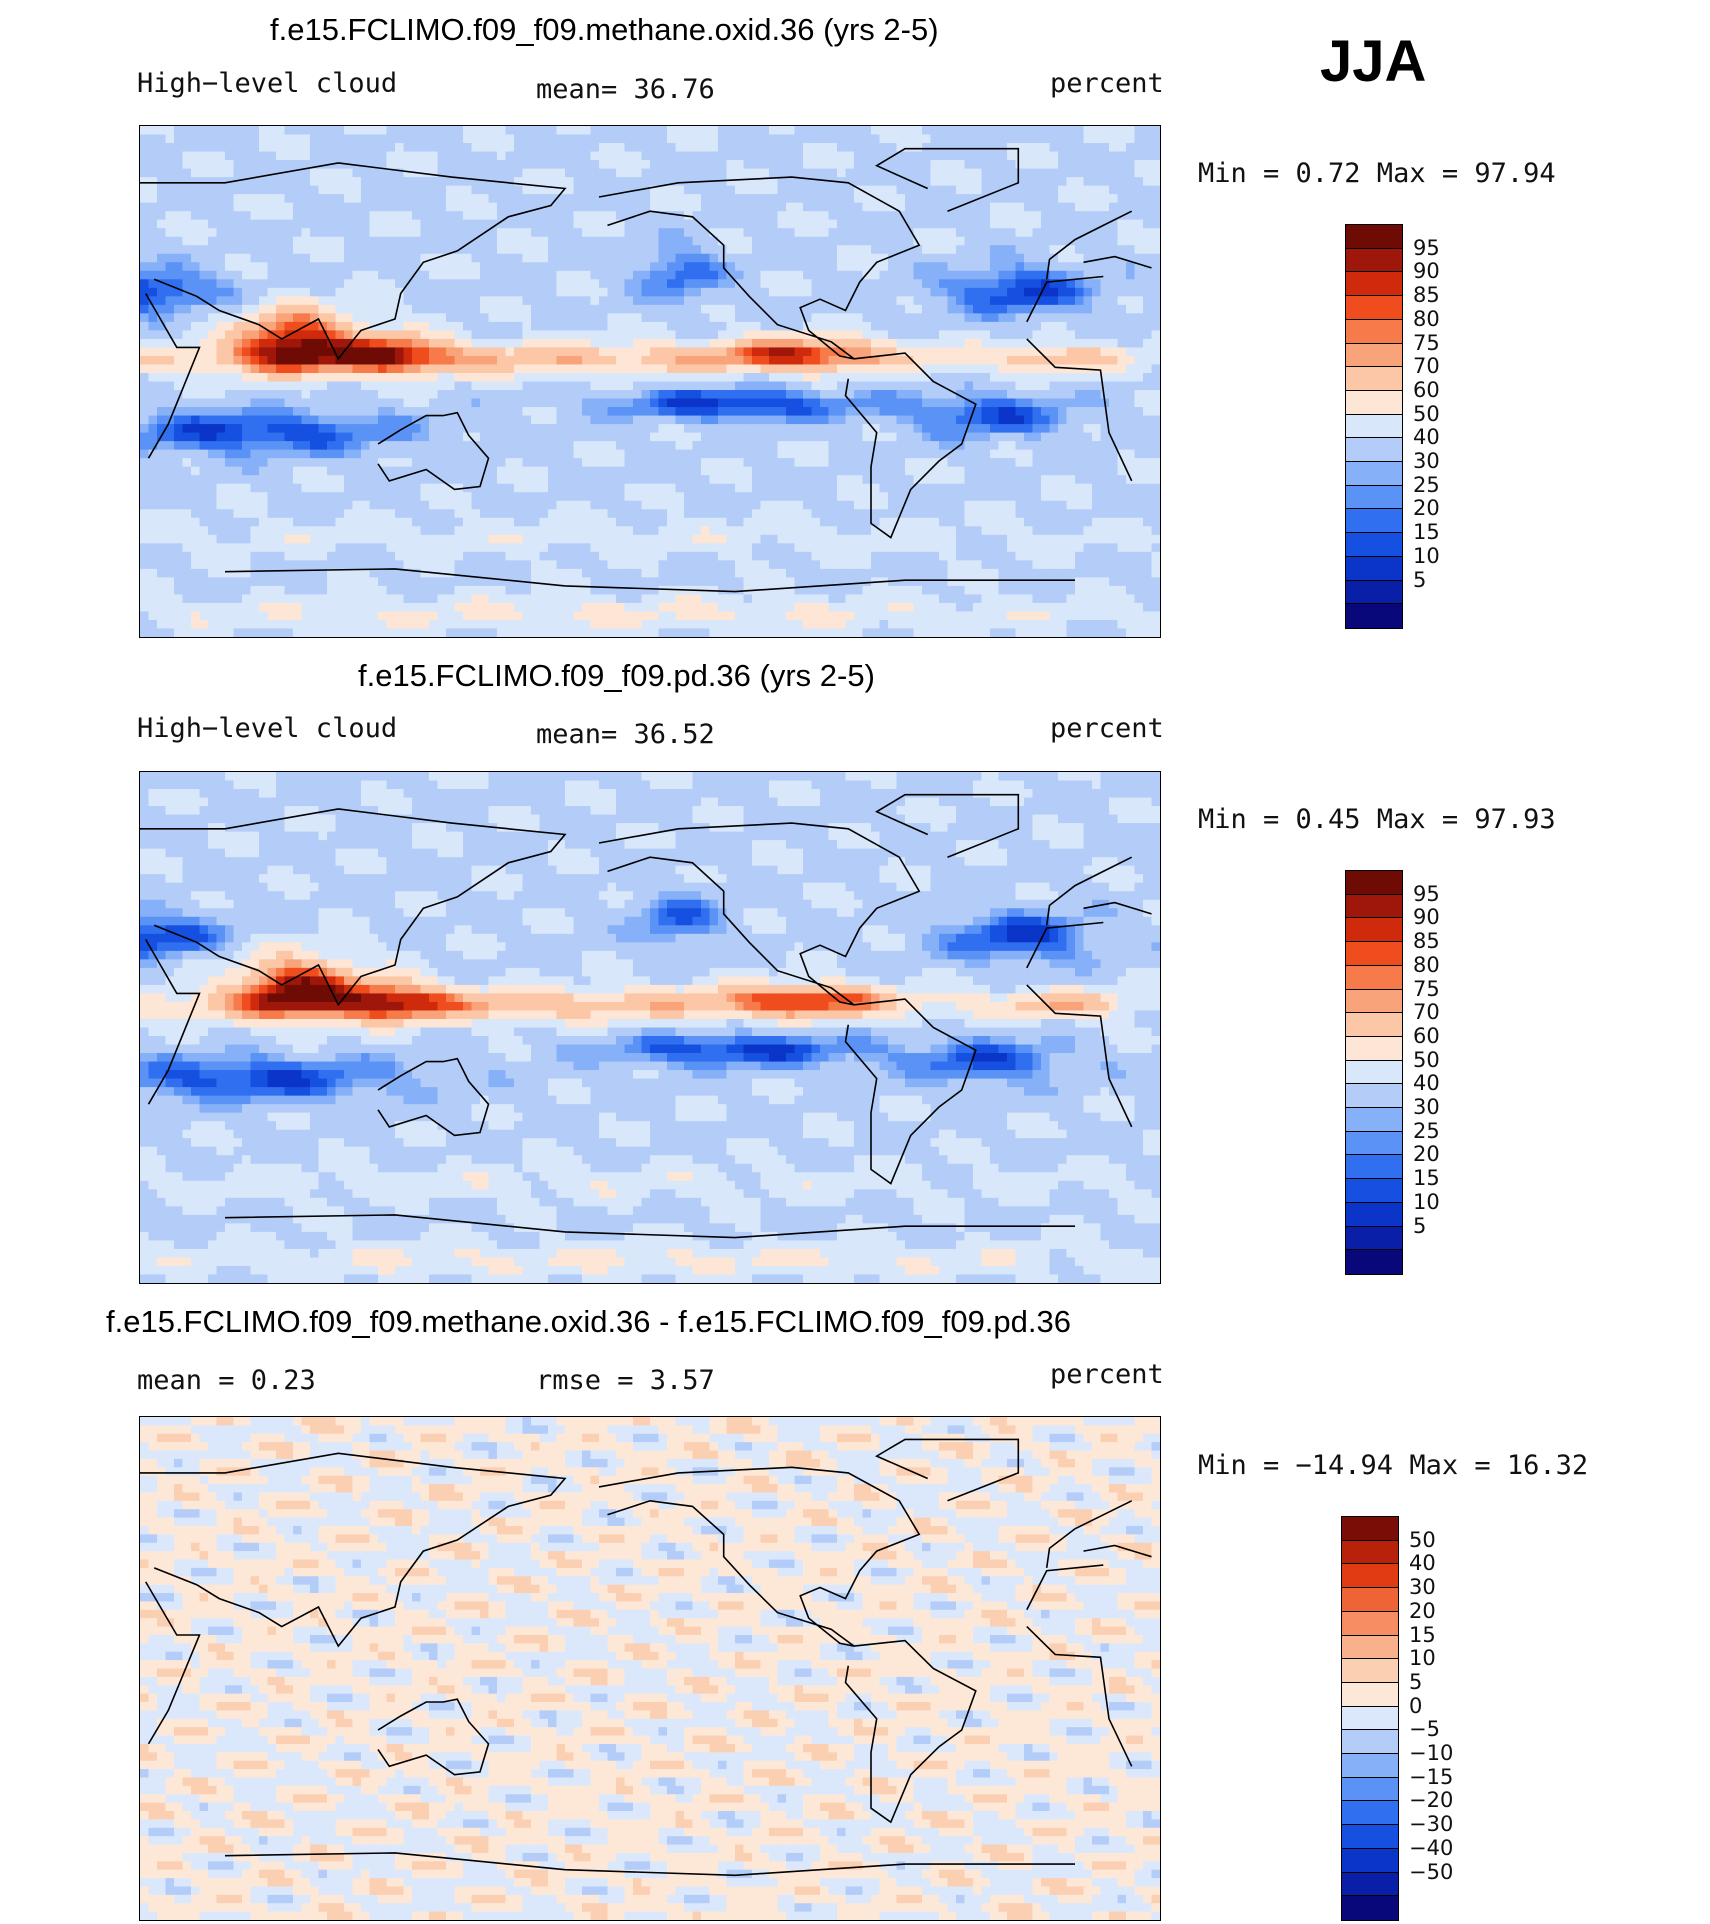 The width and height of the screenshot is (1710, 1924). Describe the element at coordinates (1422, 1635) in the screenshot. I see `colorbar-tick-label: 15` at that location.